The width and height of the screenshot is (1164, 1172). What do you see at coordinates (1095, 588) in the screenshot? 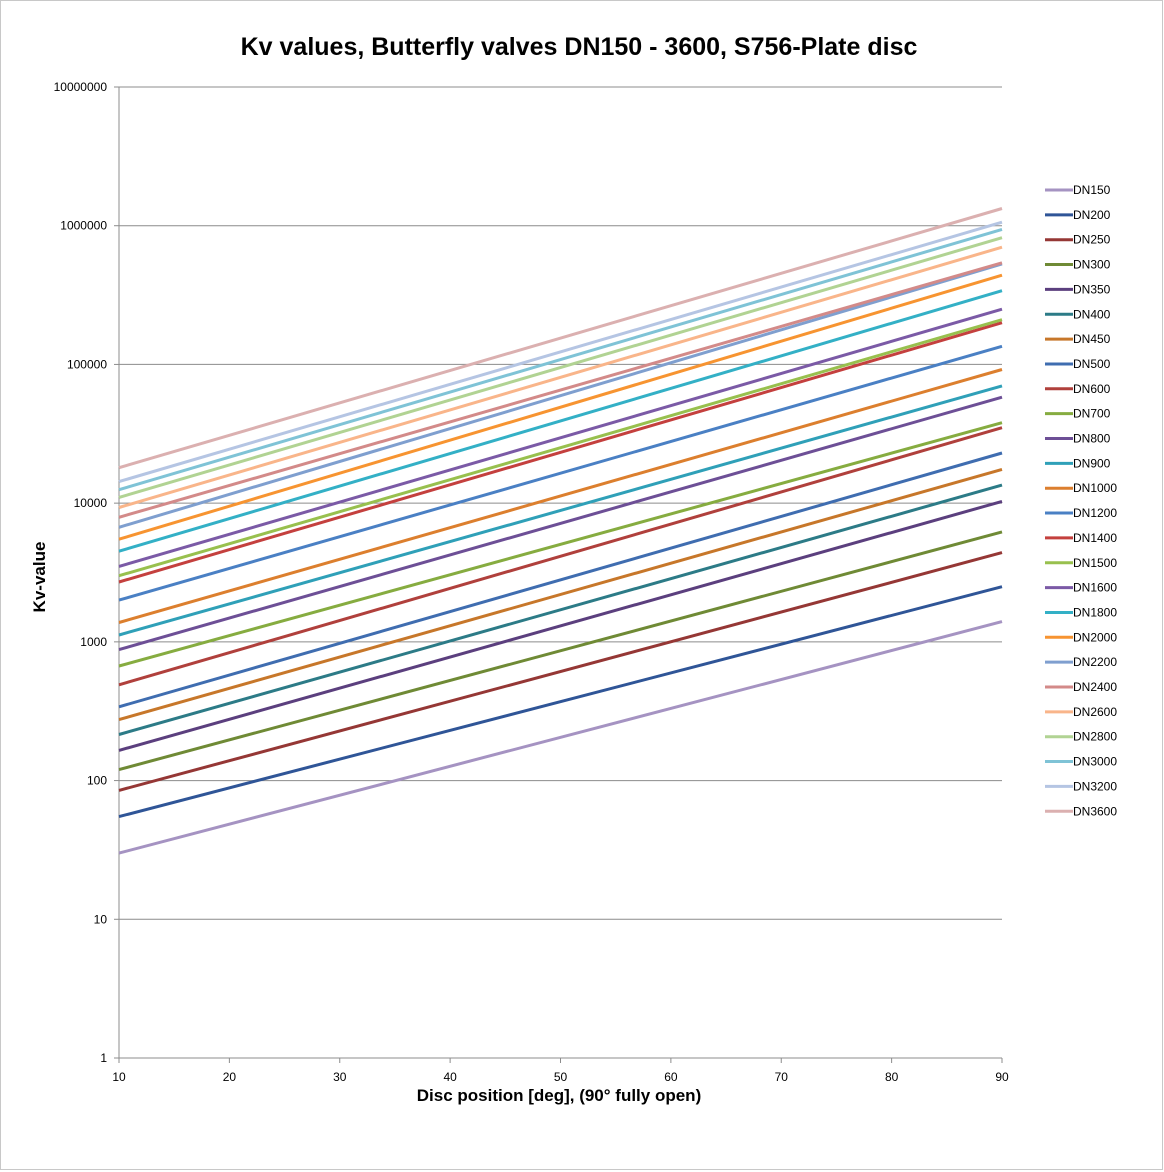
I see `legend-label: DN1600` at bounding box center [1095, 588].